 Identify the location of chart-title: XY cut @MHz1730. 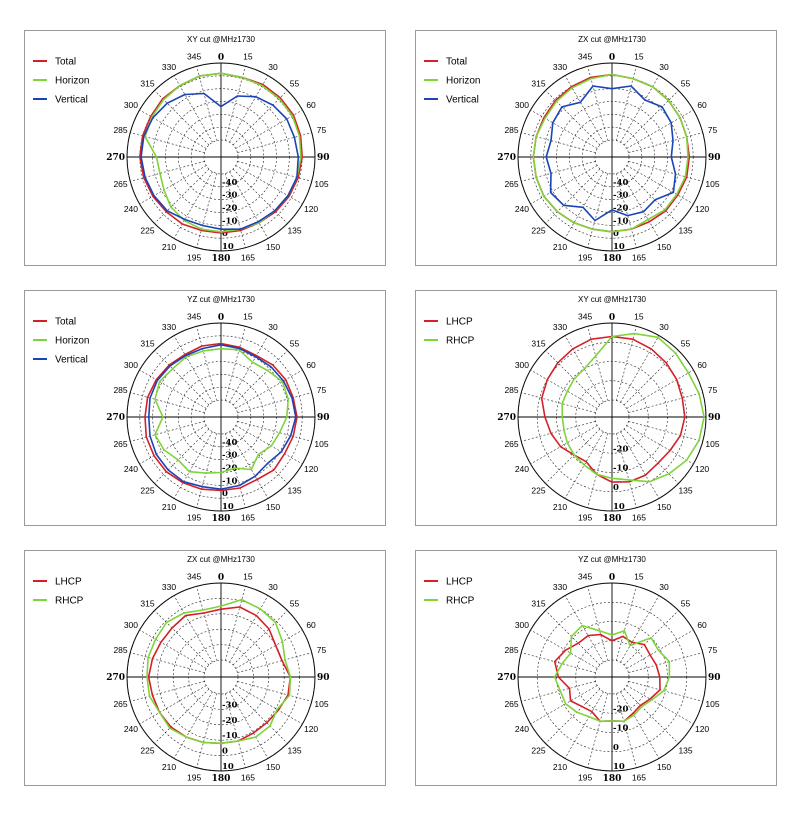
(221, 39).